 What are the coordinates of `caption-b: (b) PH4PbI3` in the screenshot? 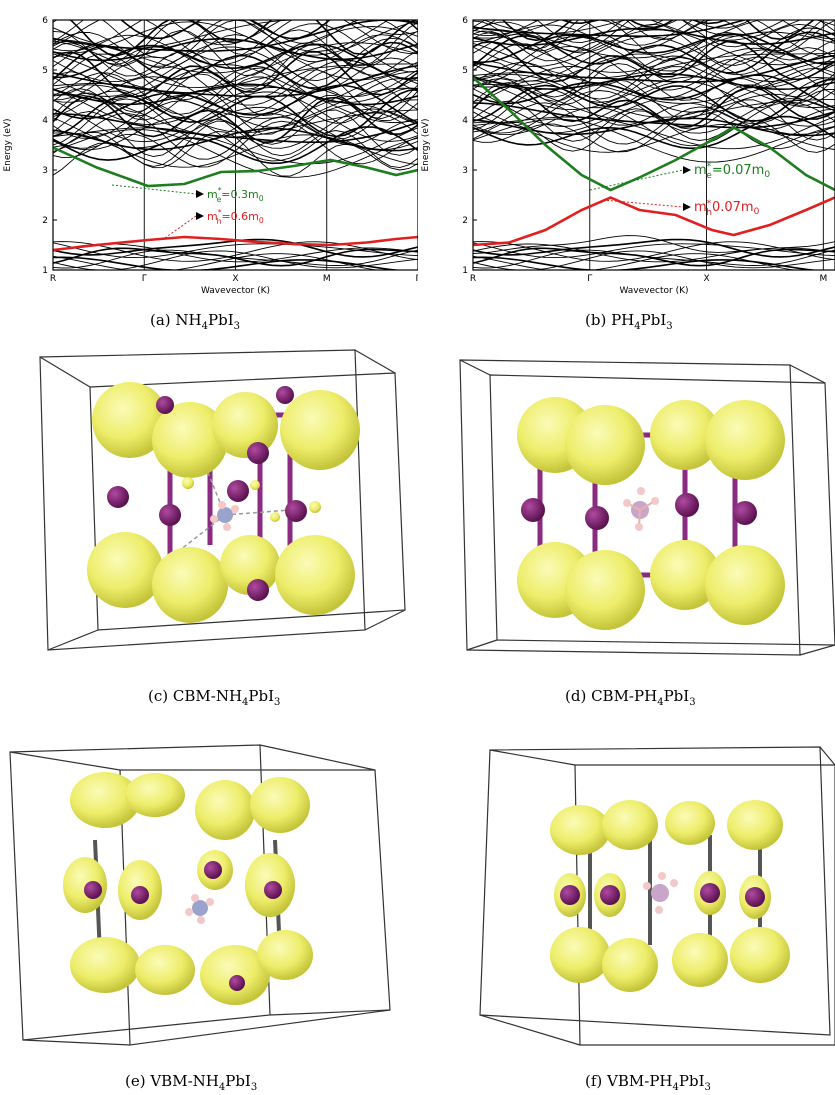 It's located at (629, 321).